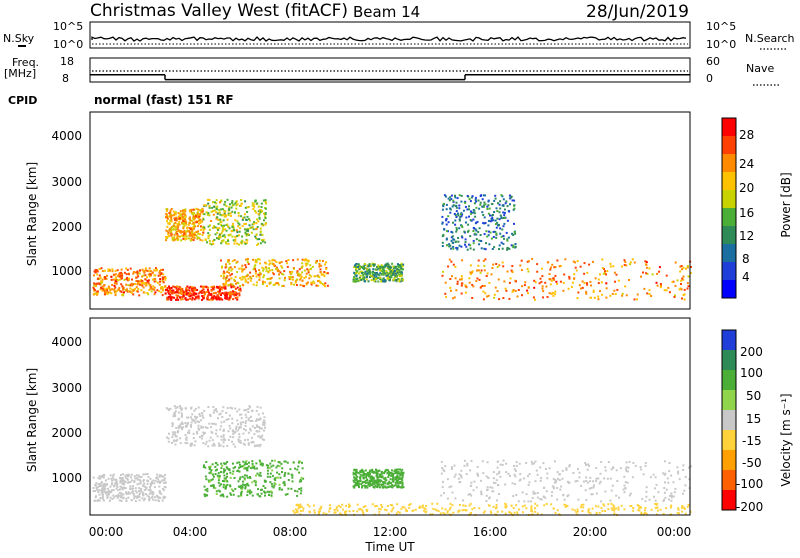 The width and height of the screenshot is (800, 558). Describe the element at coordinates (746, 236) in the screenshot. I see `power-cb-tick-12: 12` at that location.